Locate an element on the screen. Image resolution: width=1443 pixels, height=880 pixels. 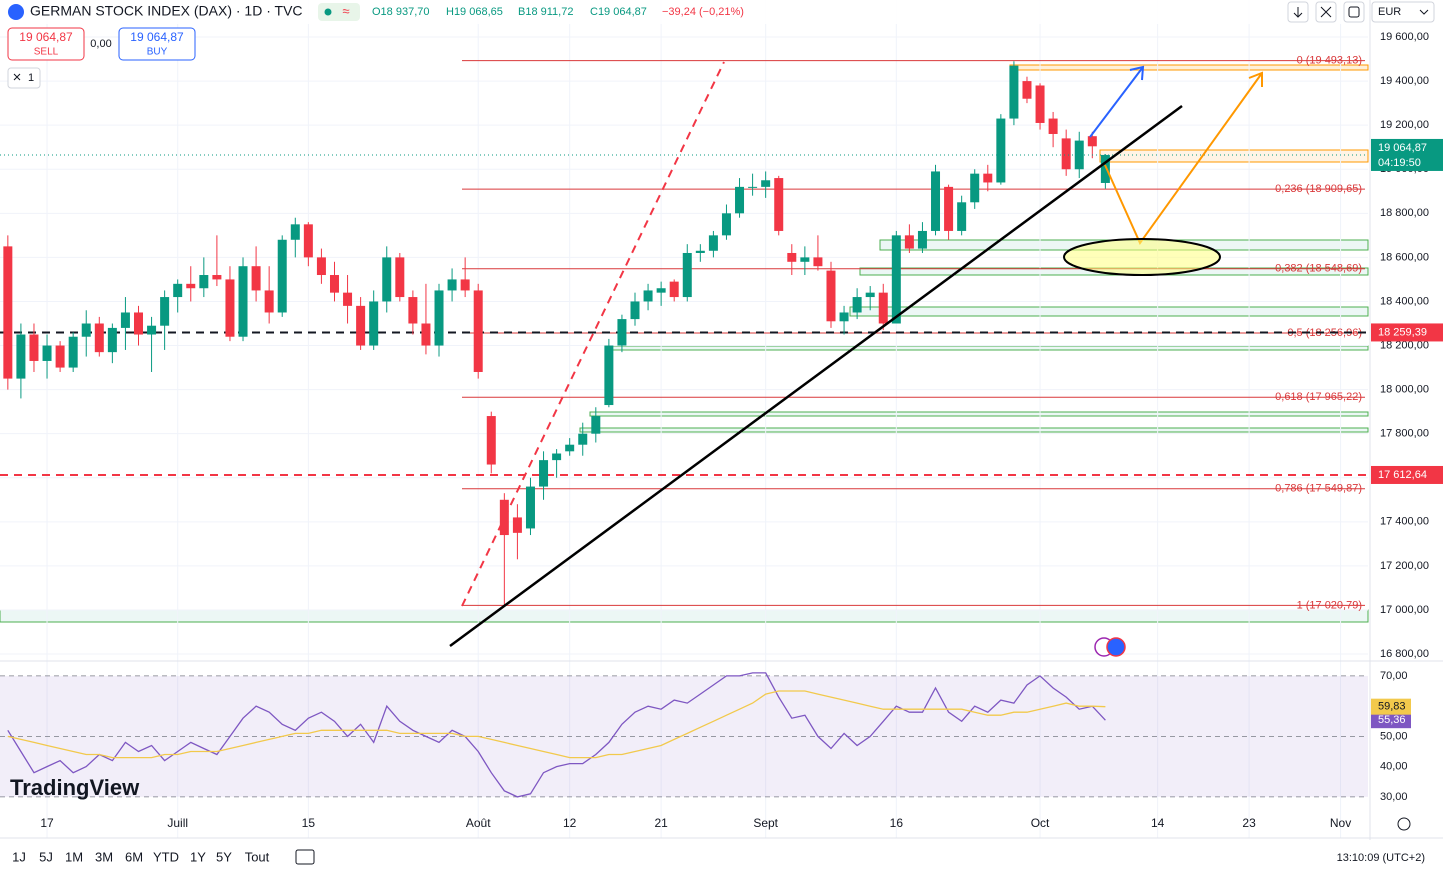
range-button: 1M is located at coordinates (74, 856).